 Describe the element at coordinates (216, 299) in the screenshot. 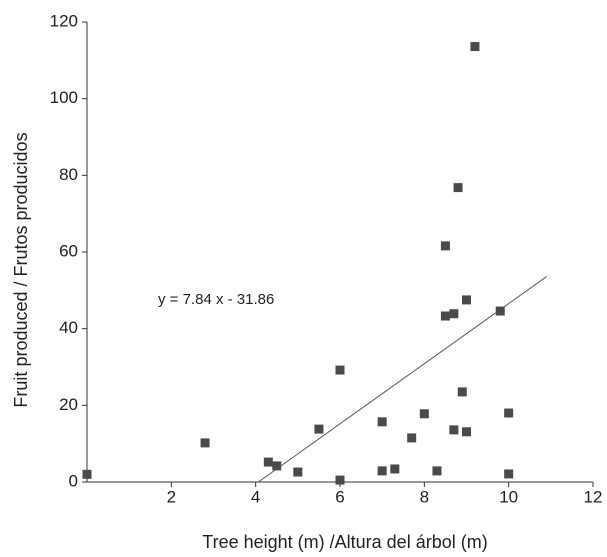

I see `equation: y = 7.84 x - 31.86` at that location.